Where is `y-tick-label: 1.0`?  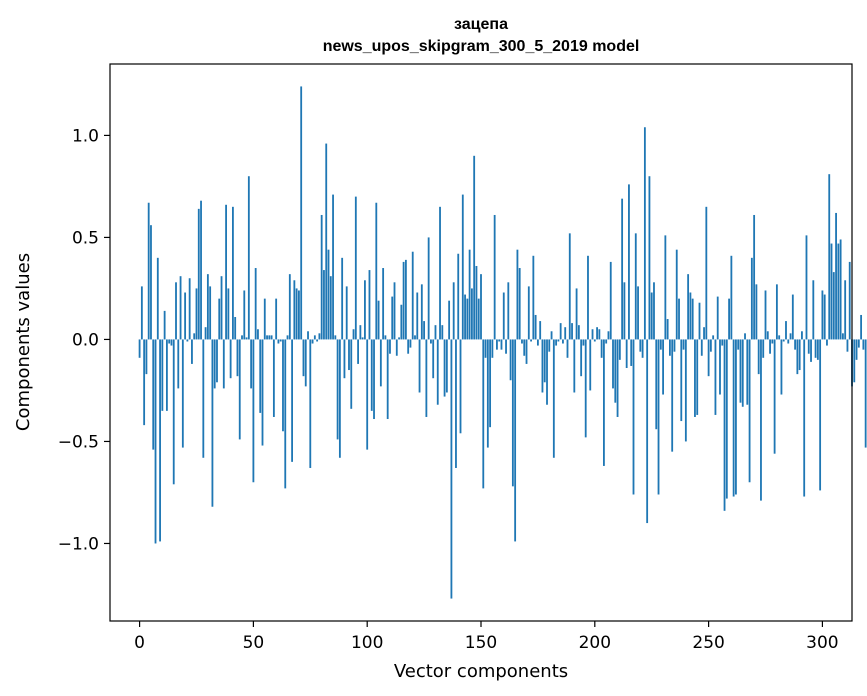 y-tick-label: 1.0 is located at coordinates (85, 136).